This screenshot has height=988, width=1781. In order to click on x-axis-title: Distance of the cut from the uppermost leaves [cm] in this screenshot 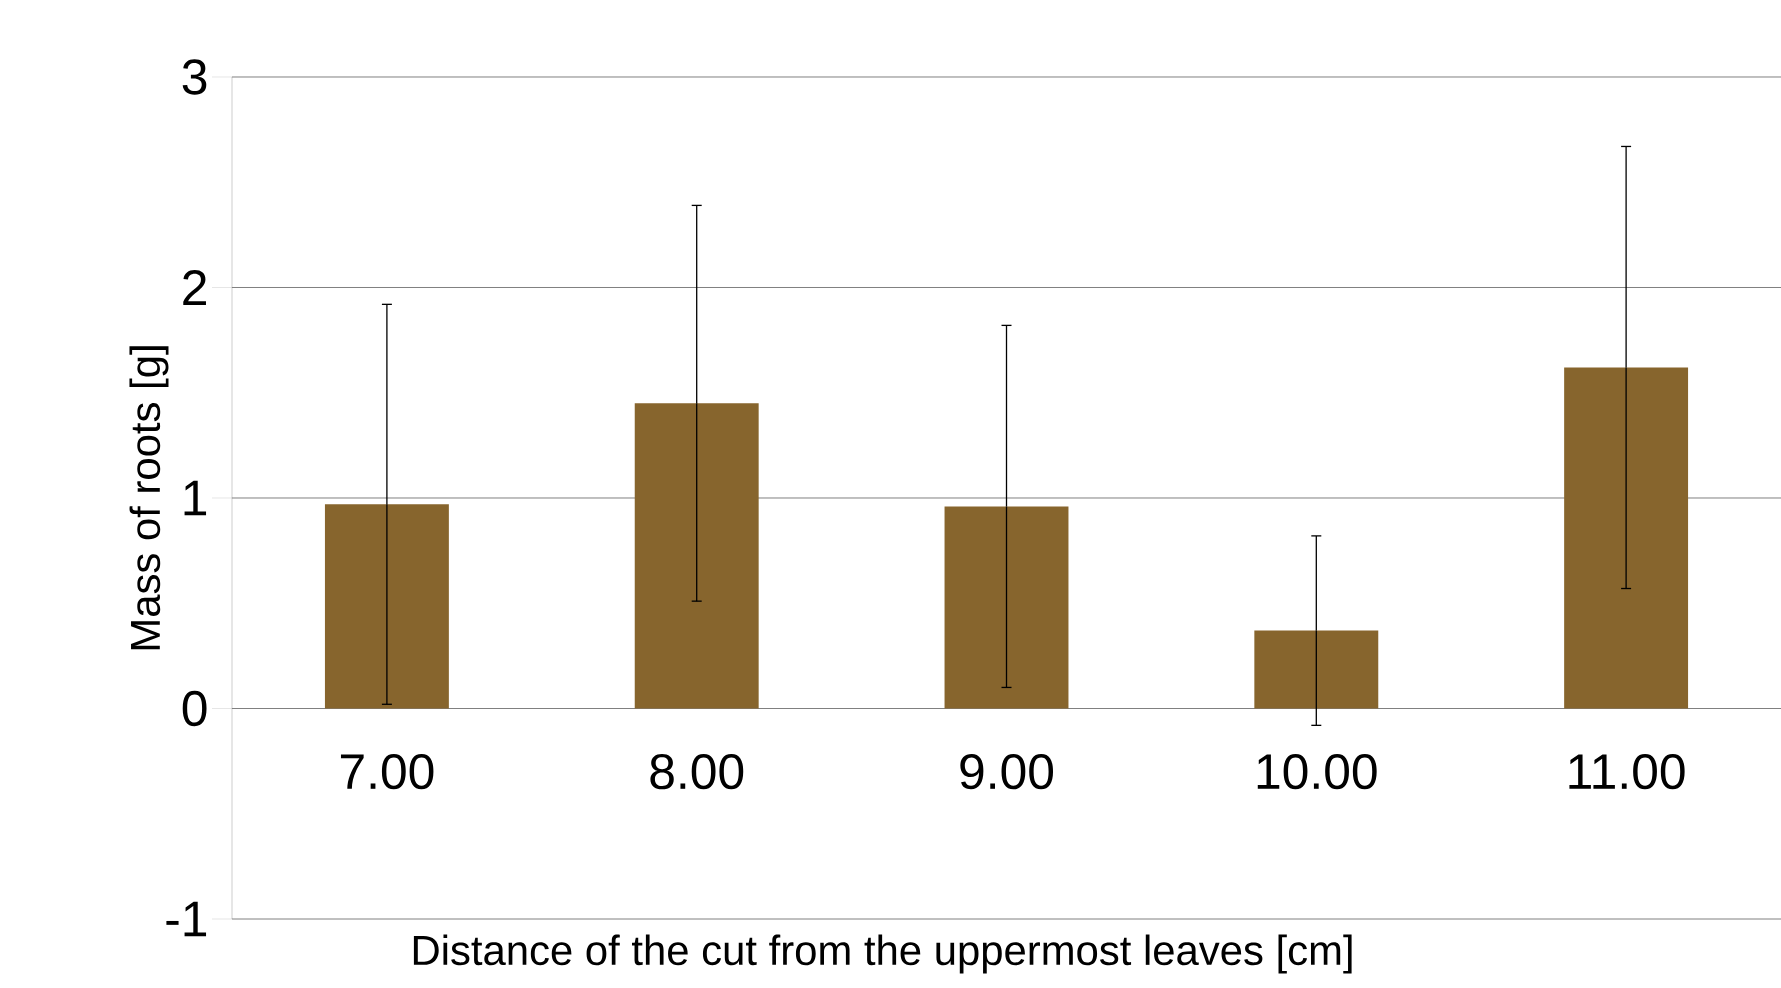, I will do `click(882, 954)`.